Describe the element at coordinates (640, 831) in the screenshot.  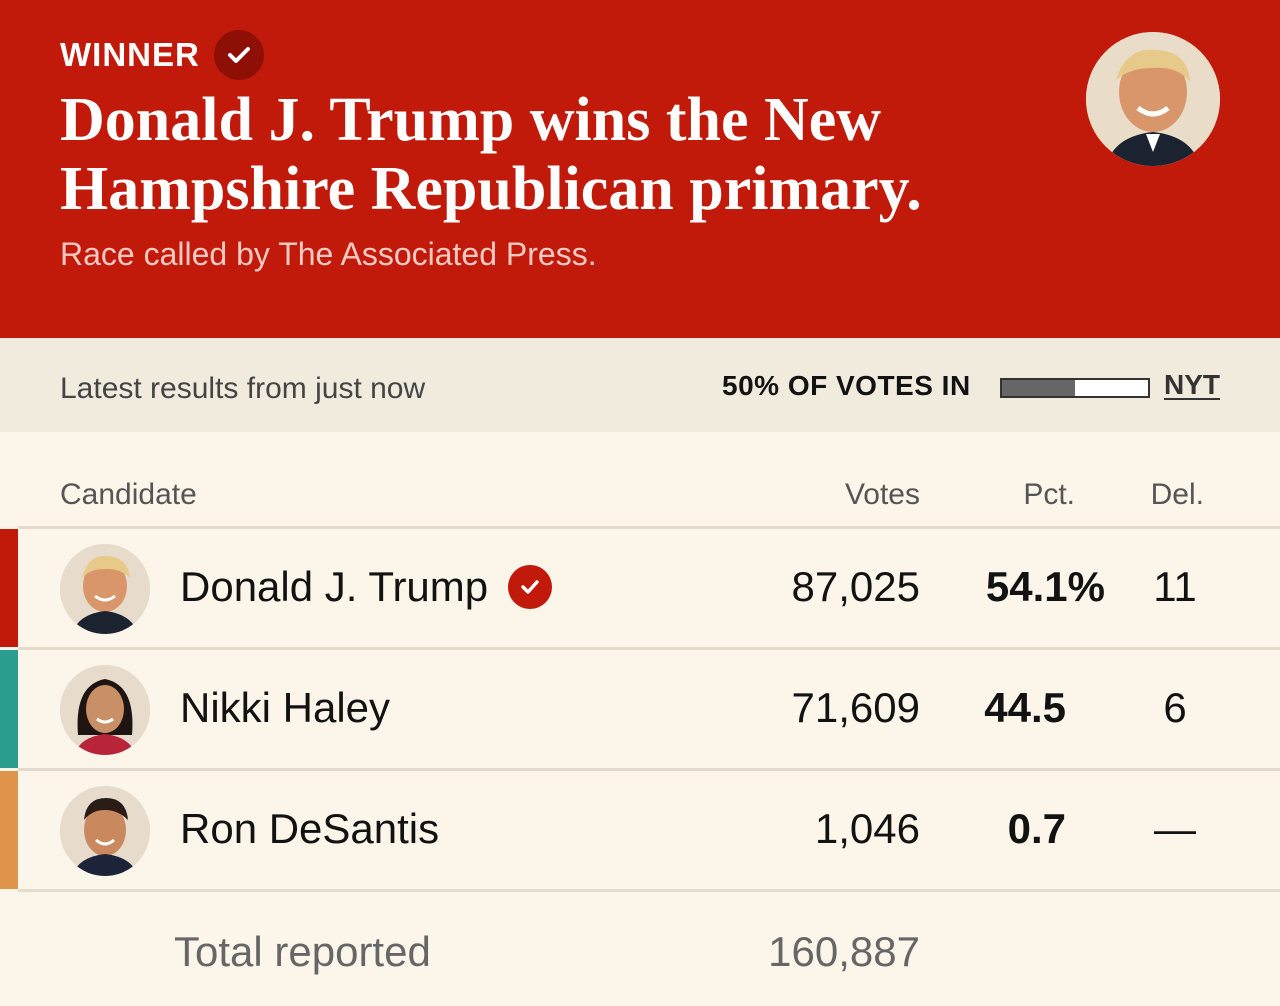
I see `table-row: Ron DeSantis 1,046 0.7 —` at that location.